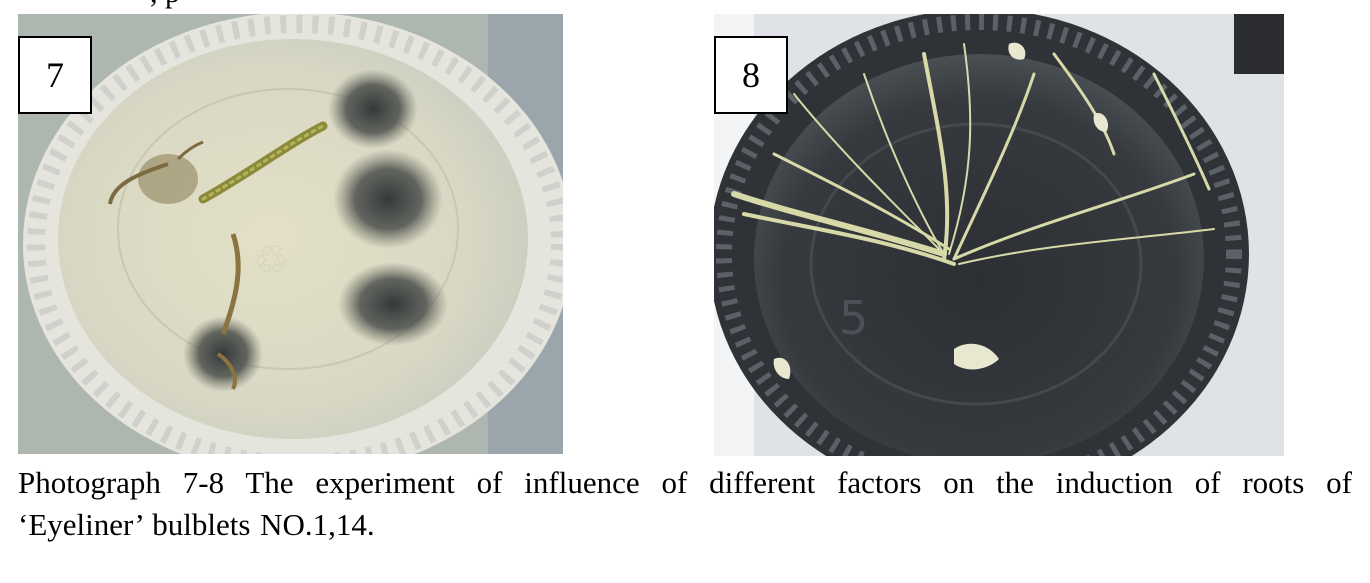 This screenshot has height=583, width=1370. I want to click on caption-line-2: ‘Eyeliner’ bulblets NO.1,14., so click(196, 524).